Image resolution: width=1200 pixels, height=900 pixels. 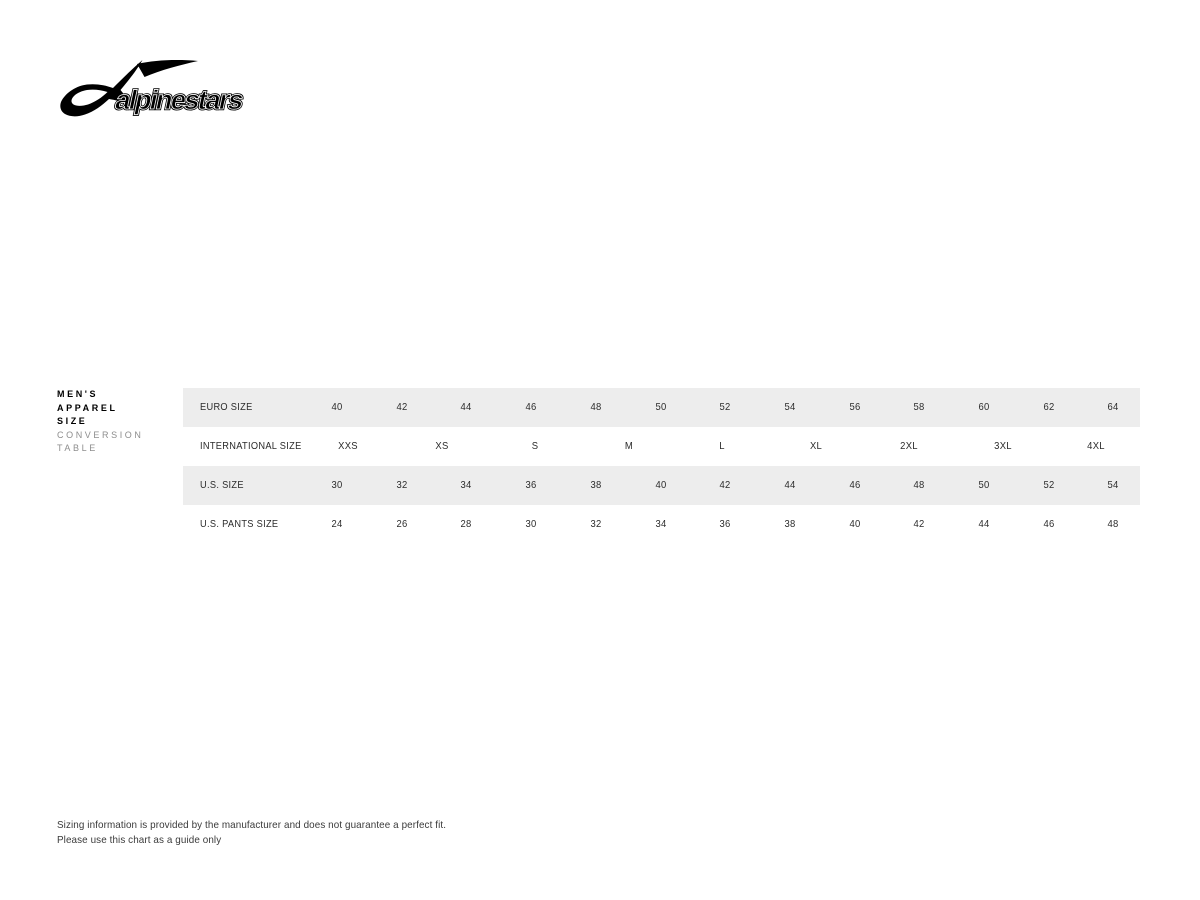 I want to click on alpinestars-logo: alpinestars alpinestars, so click(x=164, y=88).